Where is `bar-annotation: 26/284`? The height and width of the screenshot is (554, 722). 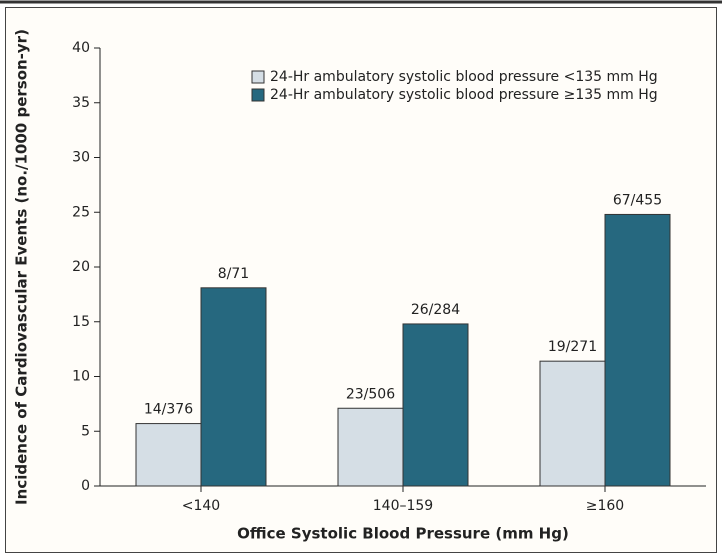
bar-annotation: 26/284 is located at coordinates (435, 310).